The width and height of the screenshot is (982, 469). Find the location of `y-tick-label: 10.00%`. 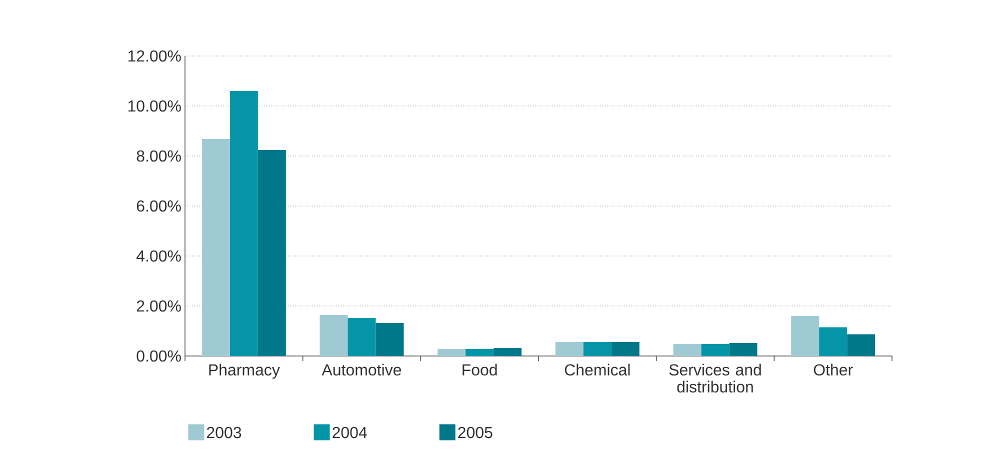

y-tick-label: 10.00% is located at coordinates (154, 106).